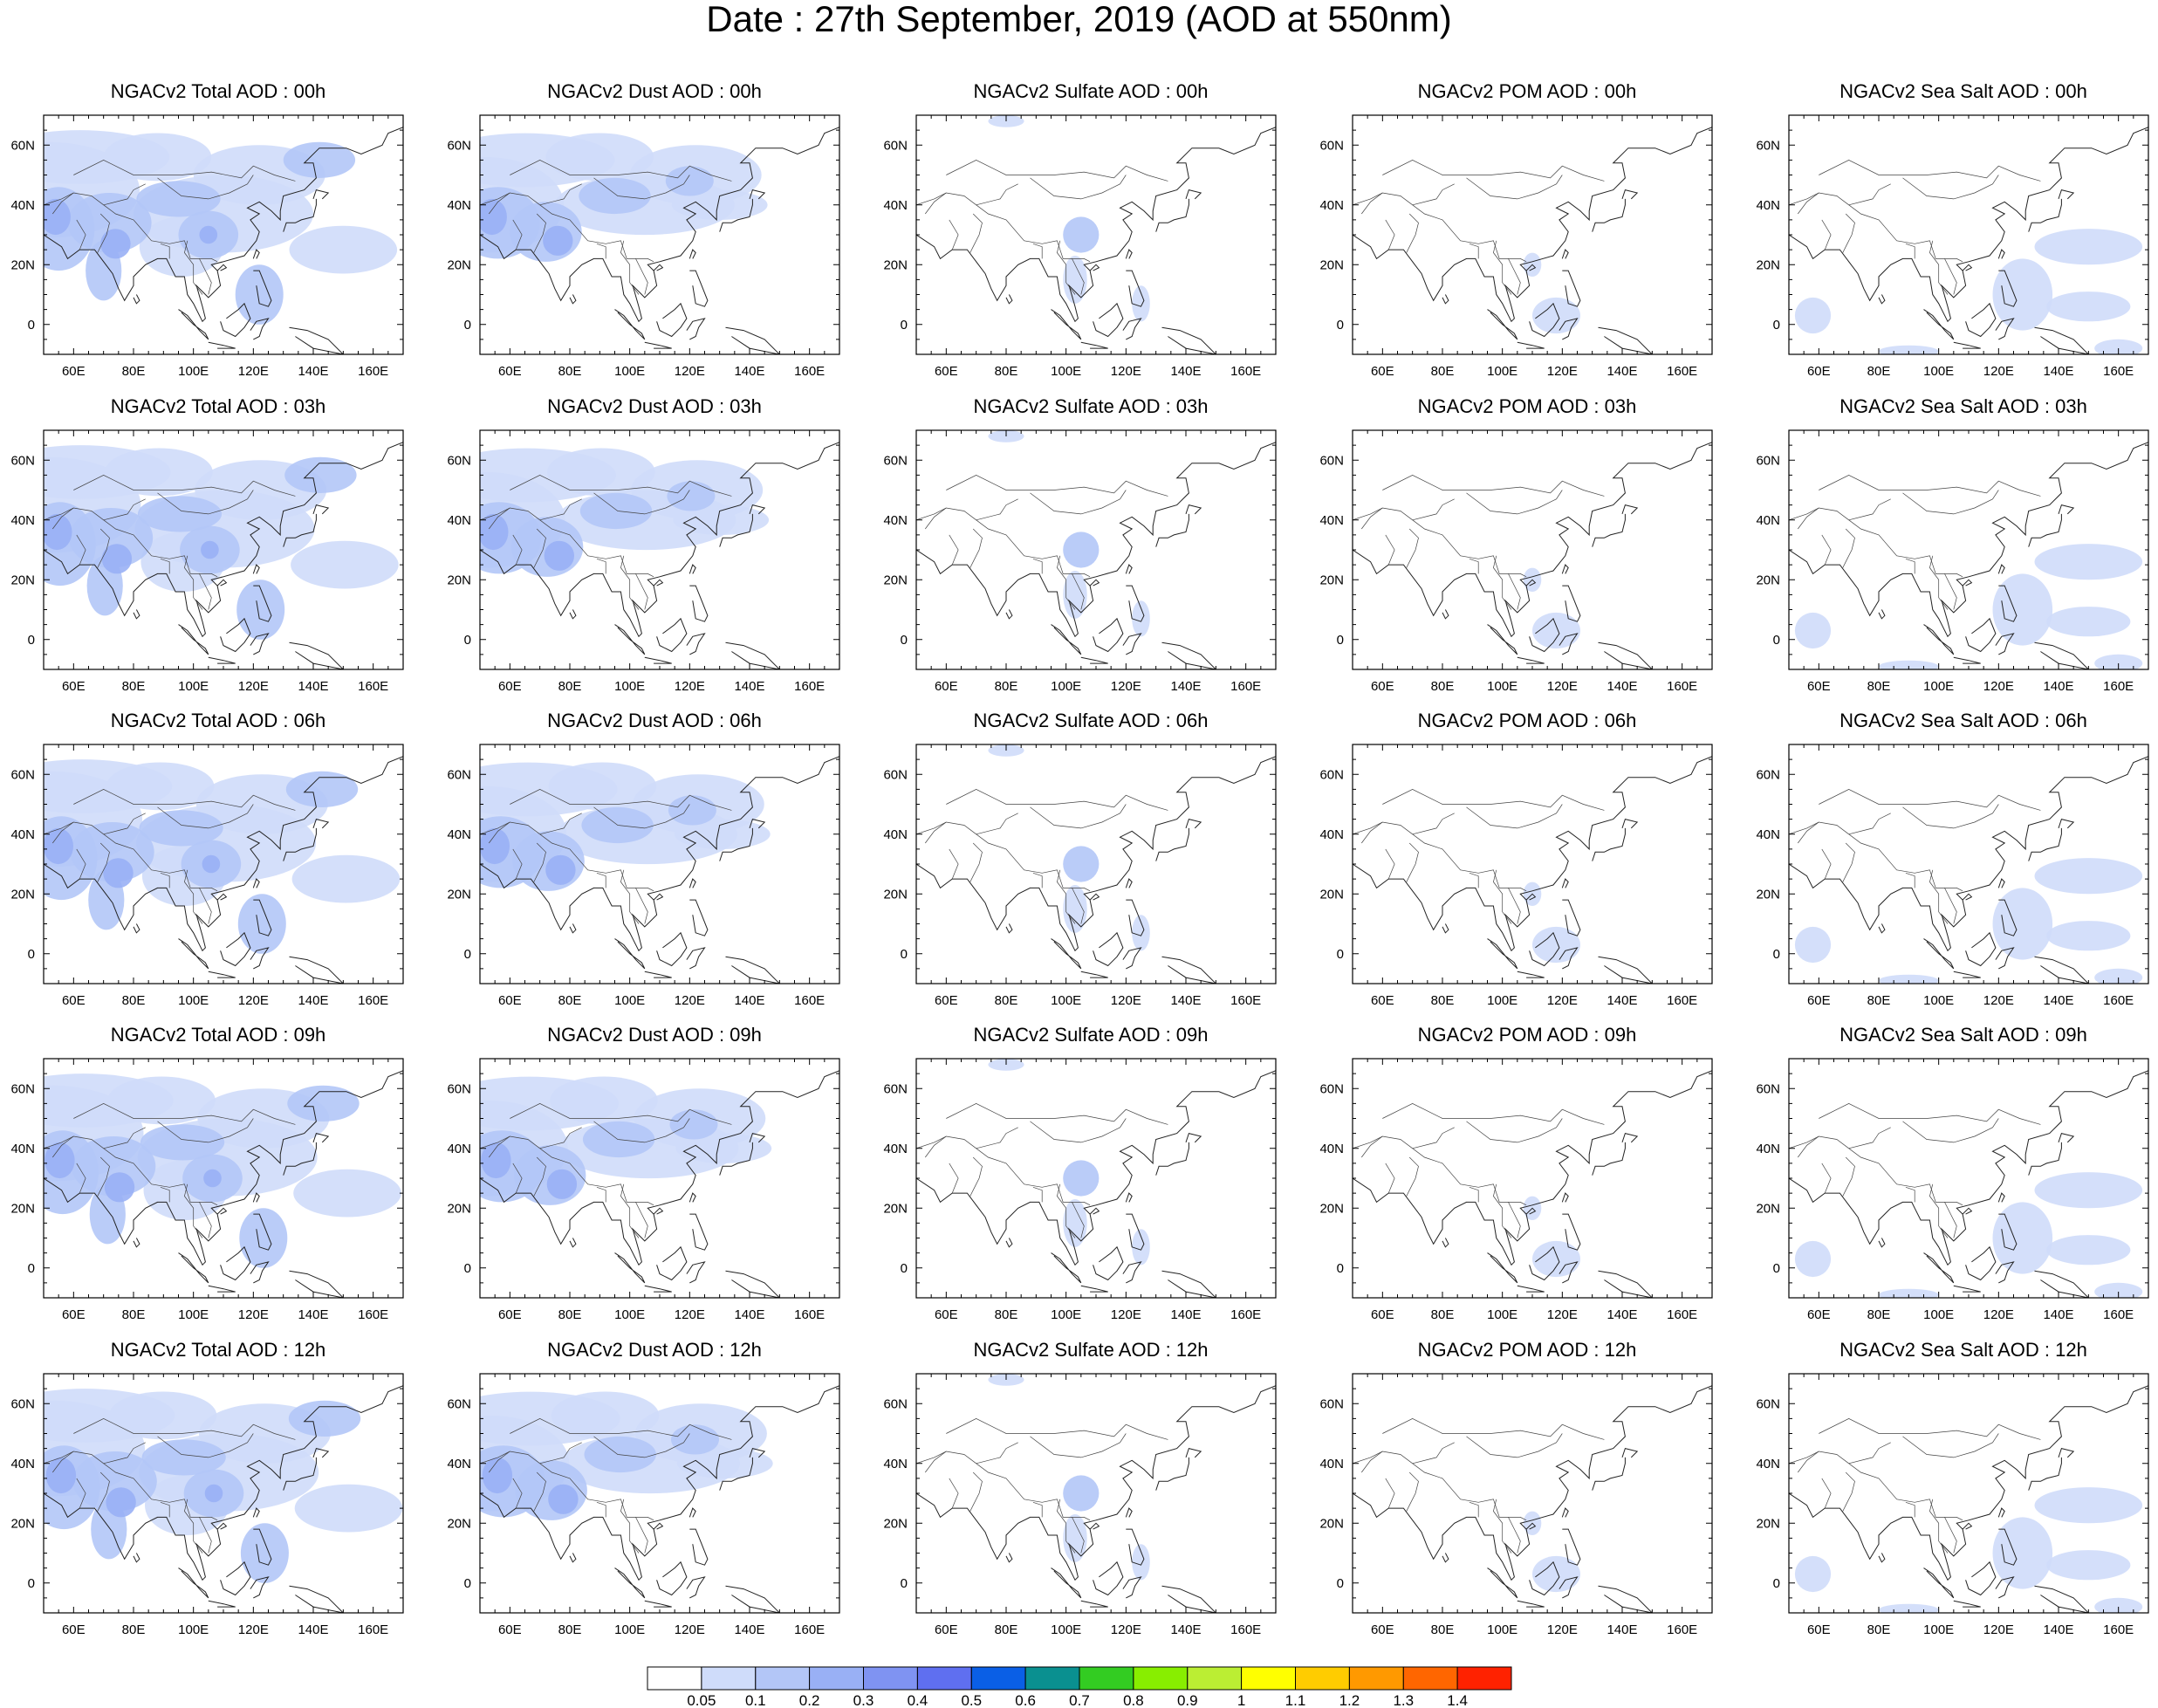 This screenshot has height=1708, width=2158. What do you see at coordinates (1161, 1678) in the screenshot?
I see `colorbar-swatch` at bounding box center [1161, 1678].